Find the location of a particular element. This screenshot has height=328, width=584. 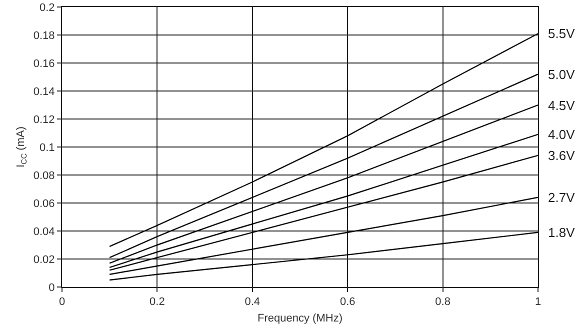

y-tick-label: 0.18 is located at coordinates (44, 36).